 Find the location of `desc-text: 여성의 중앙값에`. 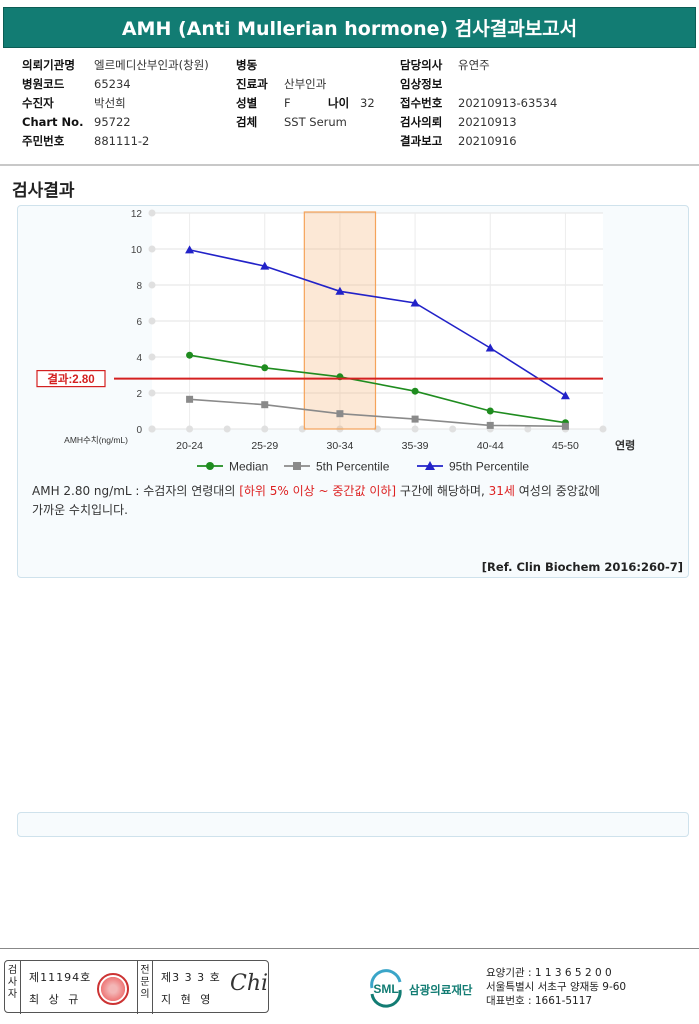

desc-text: 여성의 중앙값에 is located at coordinates (557, 491).